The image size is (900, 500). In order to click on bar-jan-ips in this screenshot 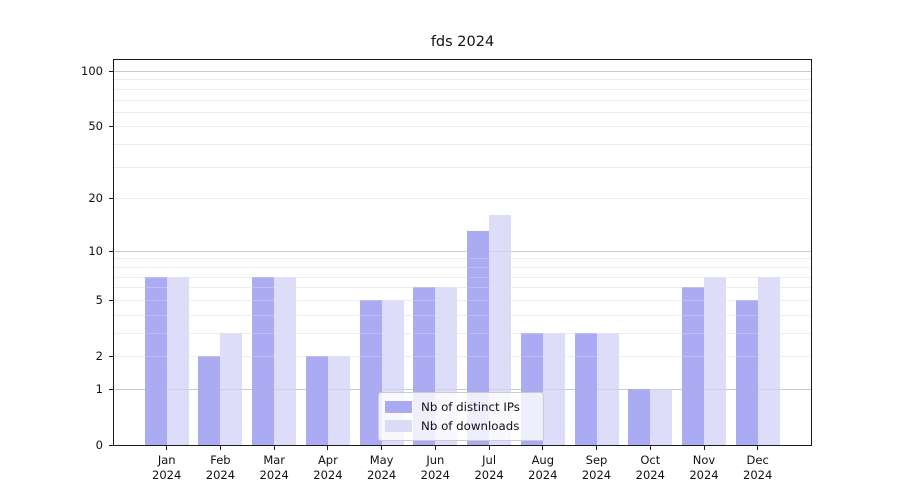, I will do `click(155, 360)`.